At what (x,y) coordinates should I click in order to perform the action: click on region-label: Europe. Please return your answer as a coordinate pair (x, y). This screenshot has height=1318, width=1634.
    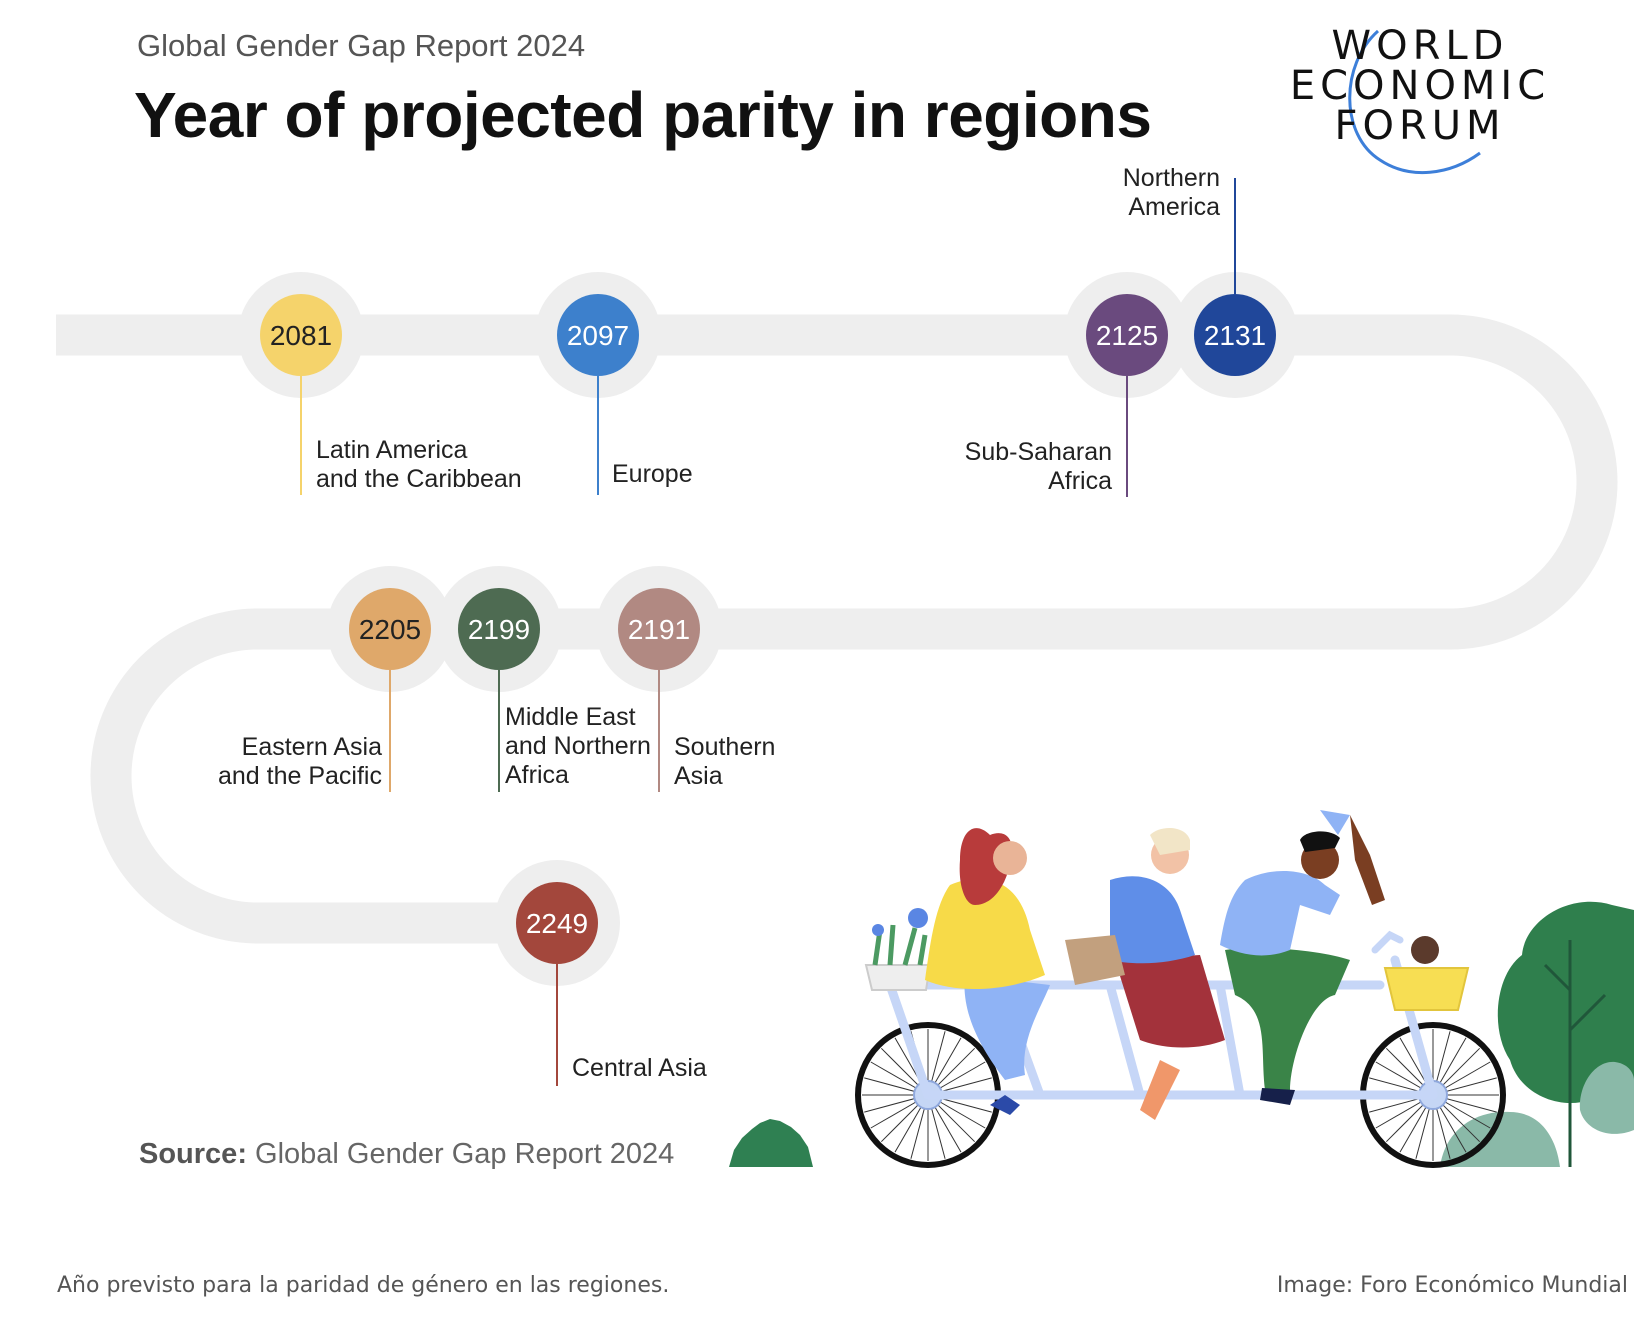
    Looking at the image, I should click on (652, 474).